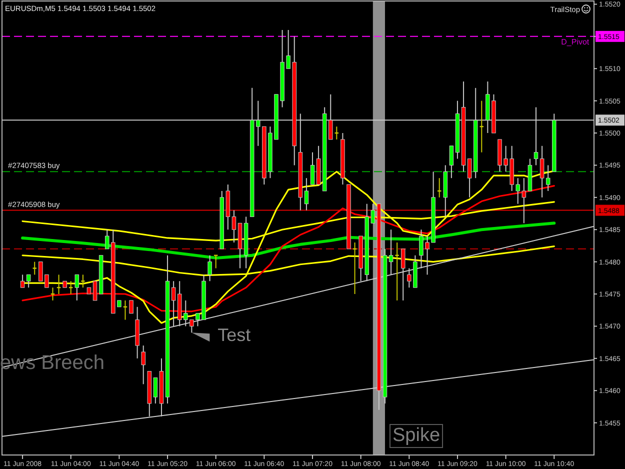 The height and width of the screenshot is (469, 625). Describe the element at coordinates (234, 335) in the screenshot. I see `annotation: Test` at that location.